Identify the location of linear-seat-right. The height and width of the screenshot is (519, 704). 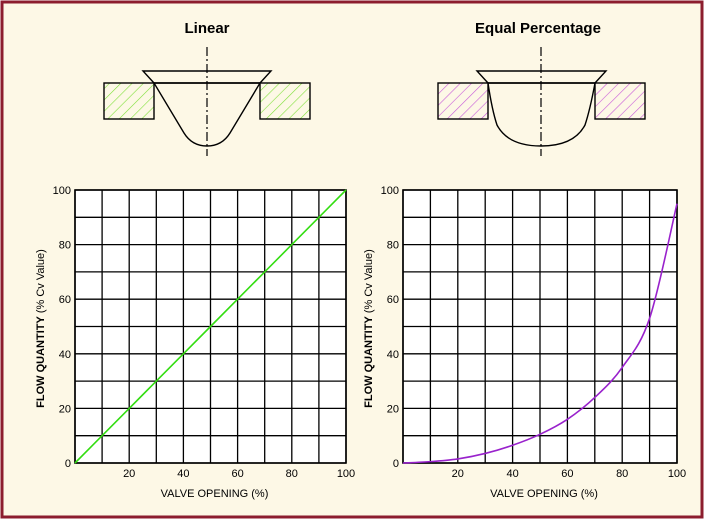
(285, 101).